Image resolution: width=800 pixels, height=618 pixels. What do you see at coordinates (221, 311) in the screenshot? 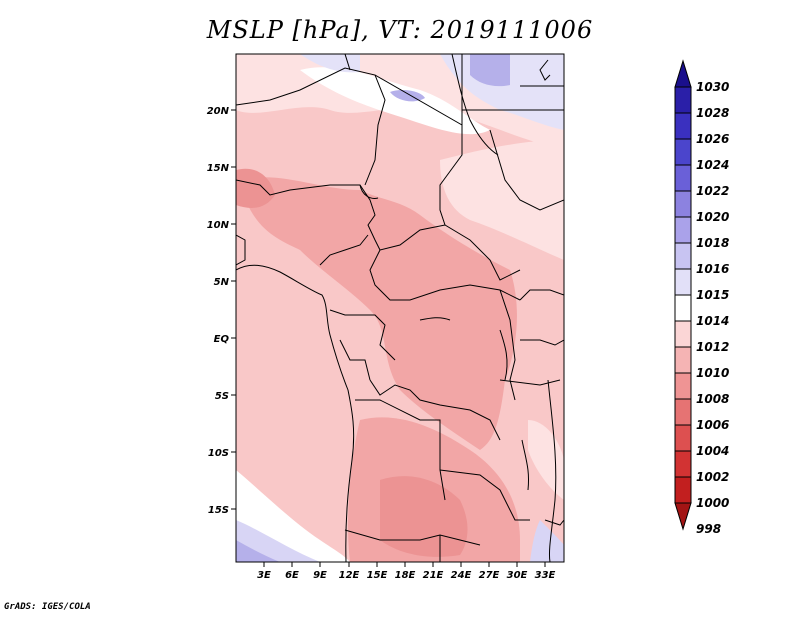
I see `latitude-axis: 20N 15N 10N 5N EQ 5S 10S 15S` at bounding box center [221, 311].